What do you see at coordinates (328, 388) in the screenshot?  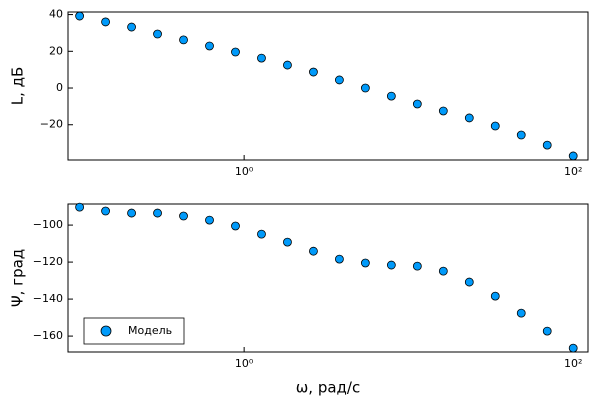 I see `x-axis-label: ω, рад/с` at bounding box center [328, 388].